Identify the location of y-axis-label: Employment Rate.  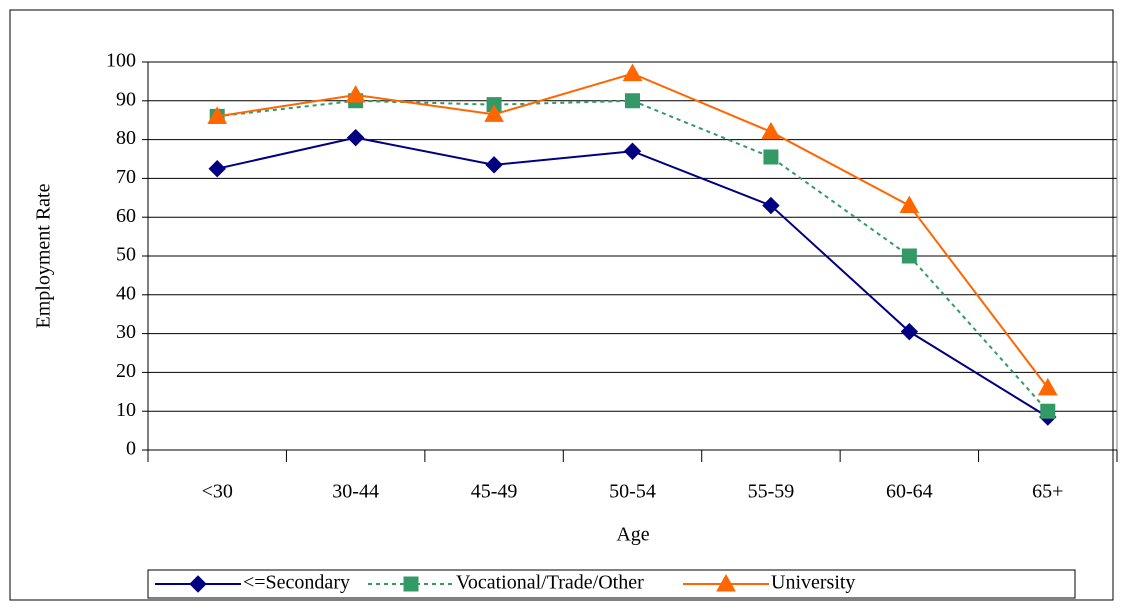
(44, 255).